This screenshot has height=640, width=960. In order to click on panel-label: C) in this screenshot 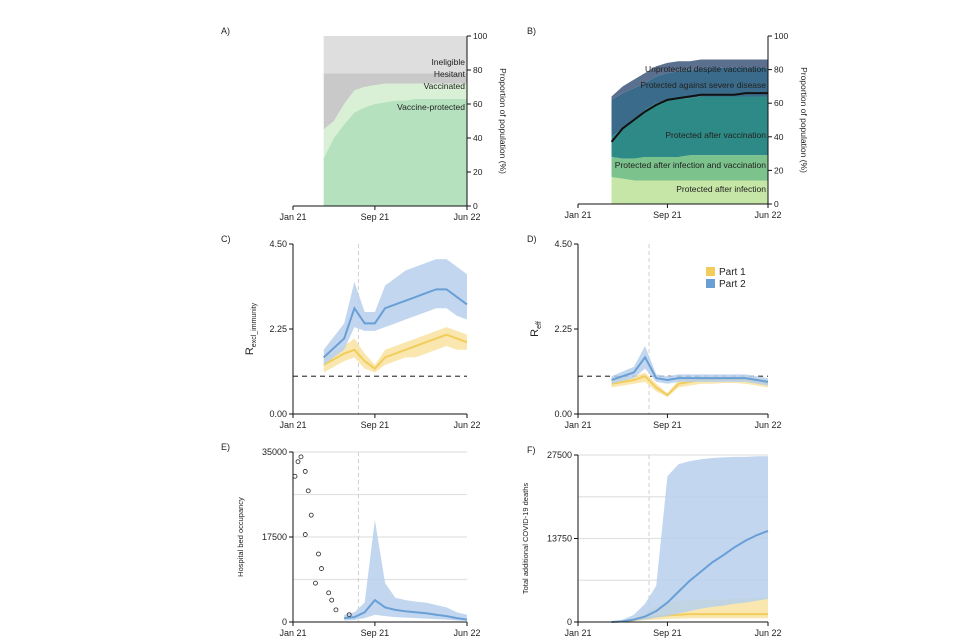, I will do `click(226, 239)`.